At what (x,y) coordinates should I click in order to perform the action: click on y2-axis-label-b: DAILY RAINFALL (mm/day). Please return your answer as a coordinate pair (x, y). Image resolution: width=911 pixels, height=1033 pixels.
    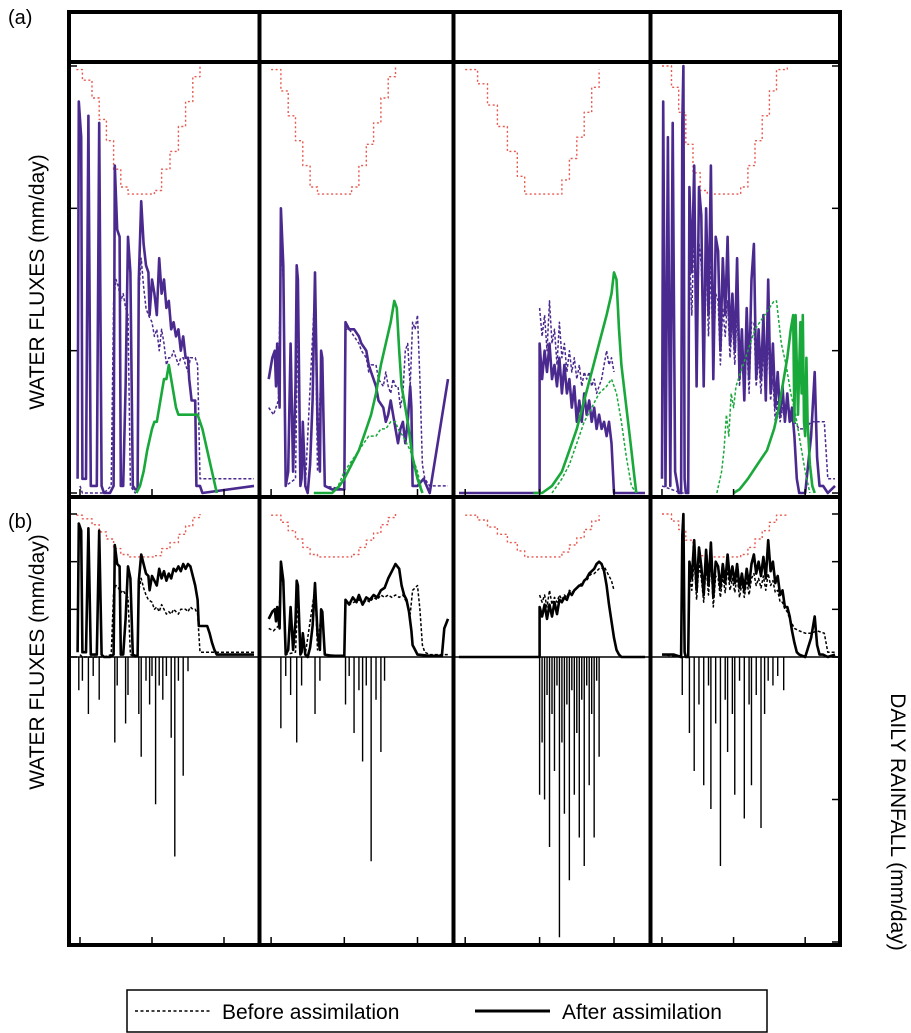
    Looking at the image, I should click on (897, 822).